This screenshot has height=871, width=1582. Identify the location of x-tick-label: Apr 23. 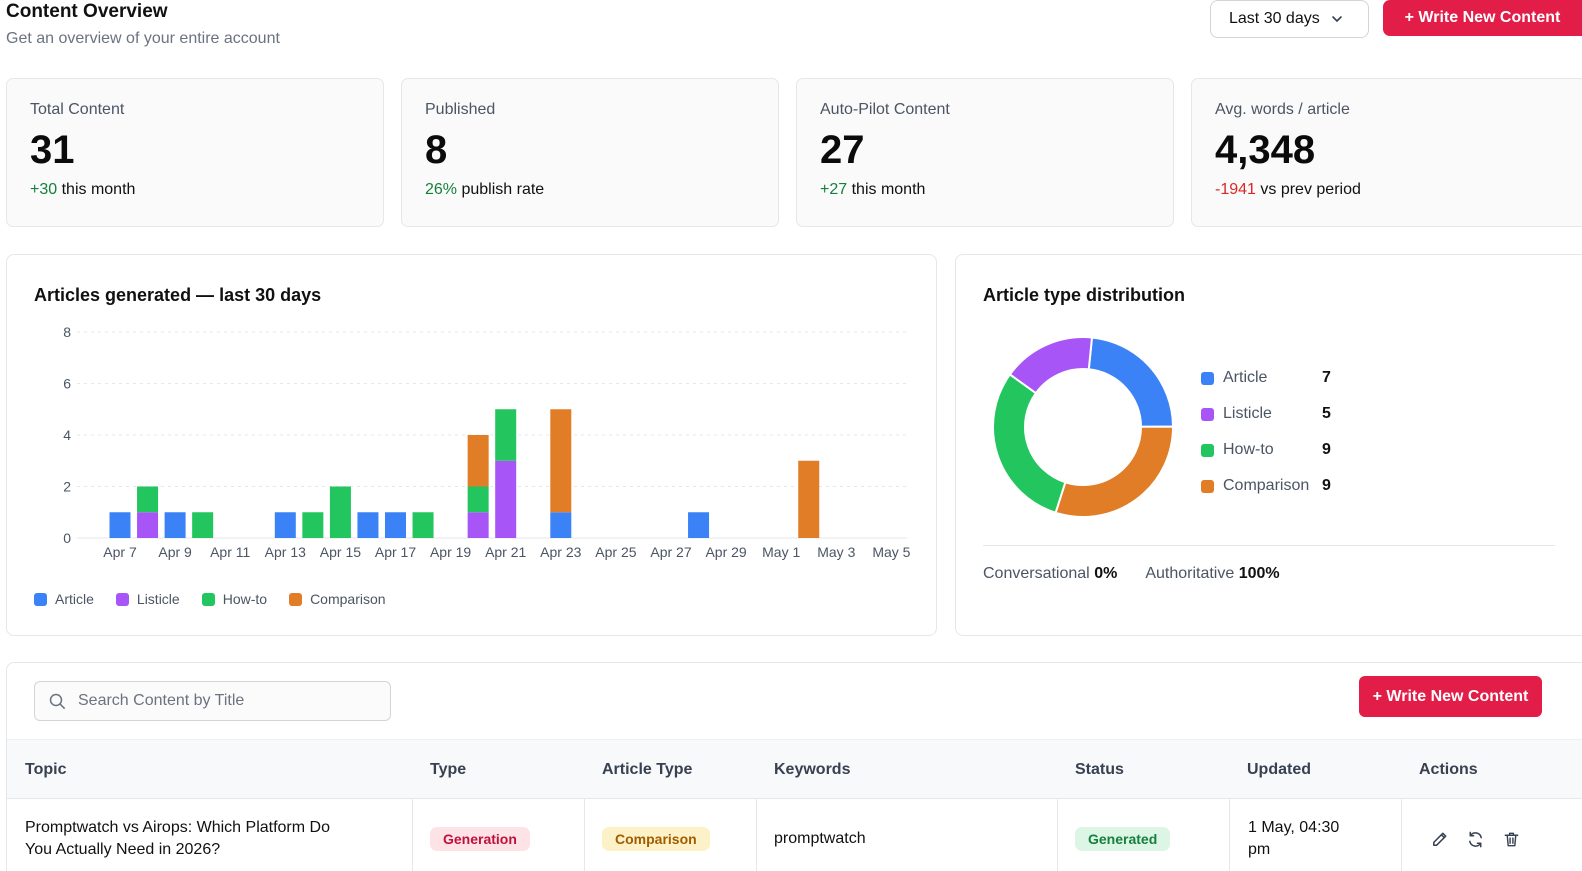
(560, 552).